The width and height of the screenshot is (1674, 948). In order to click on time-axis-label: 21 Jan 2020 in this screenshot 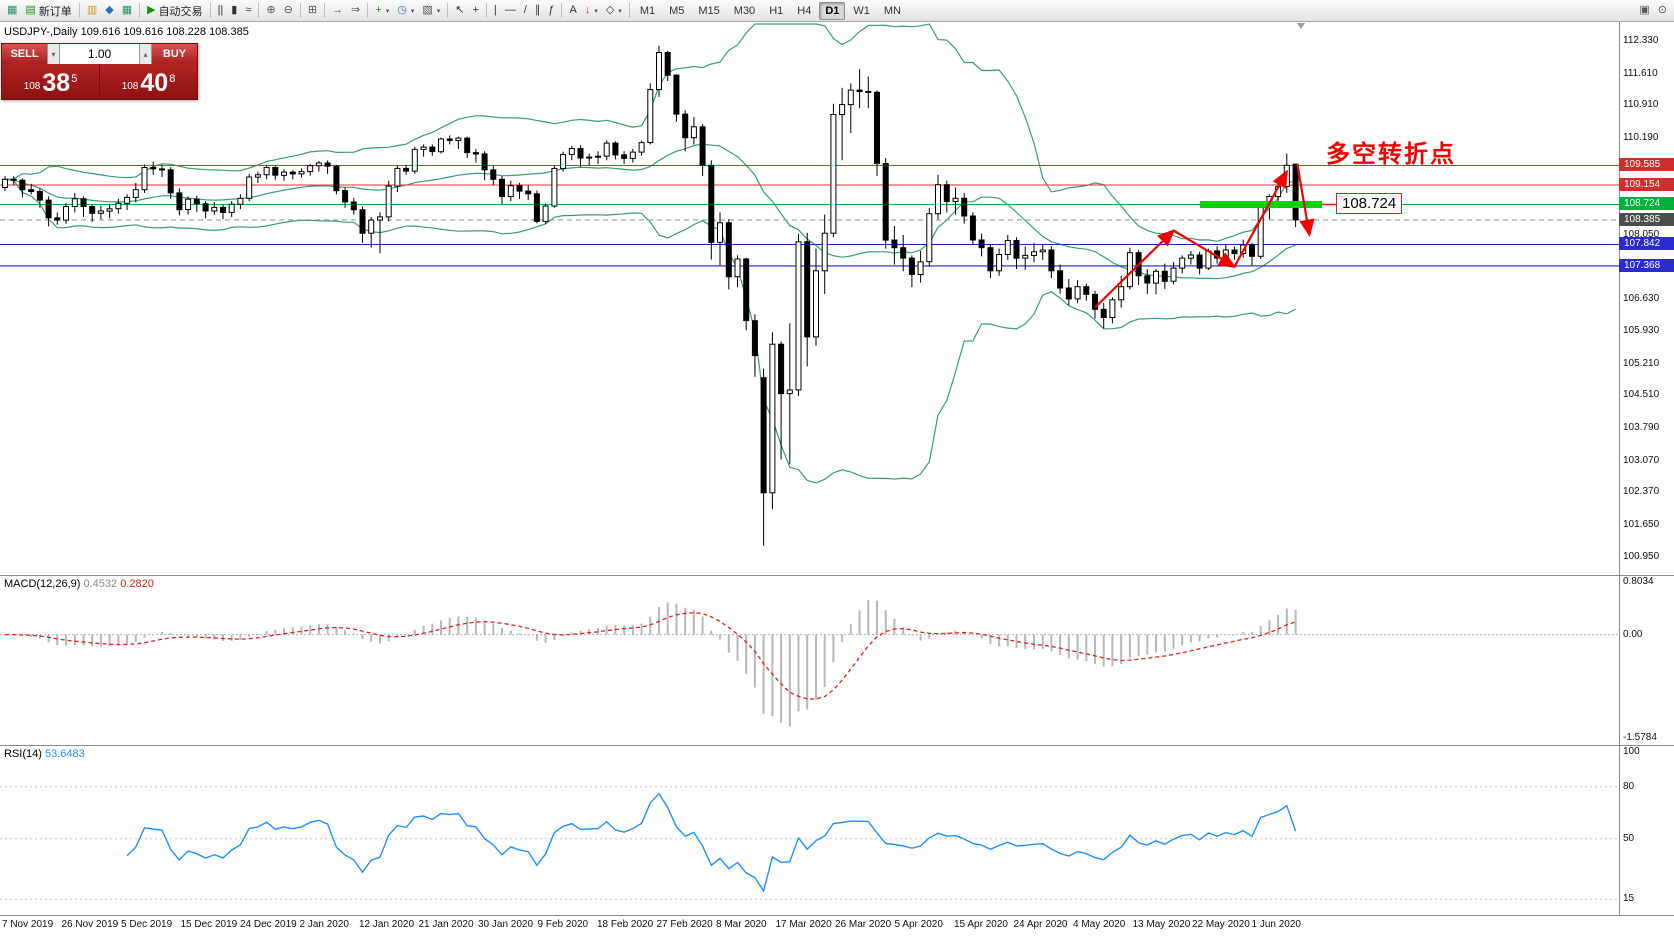, I will do `click(446, 924)`.